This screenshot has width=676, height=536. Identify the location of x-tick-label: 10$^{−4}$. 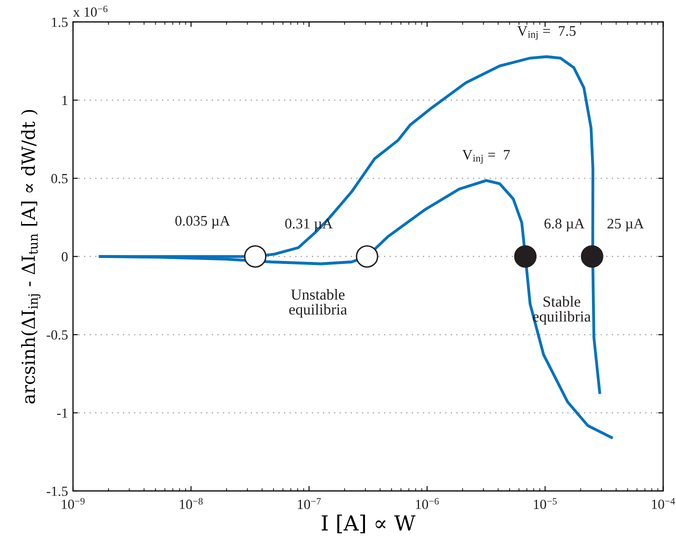
(663, 503).